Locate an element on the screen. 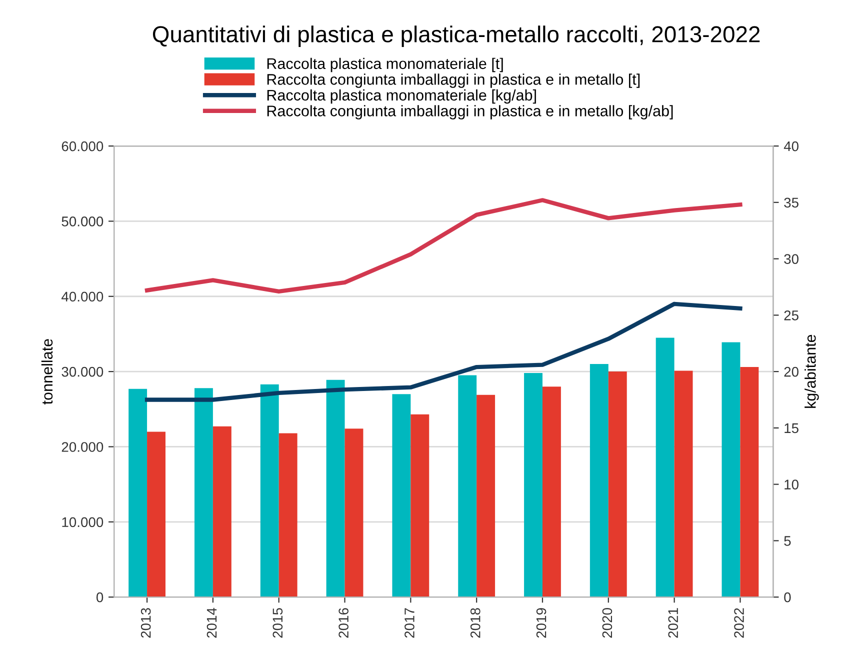 Image resolution: width=845 pixels, height=649 pixels. legend-label: Raccolta plastica monomateriale [kg/ab] is located at coordinates (401, 96).